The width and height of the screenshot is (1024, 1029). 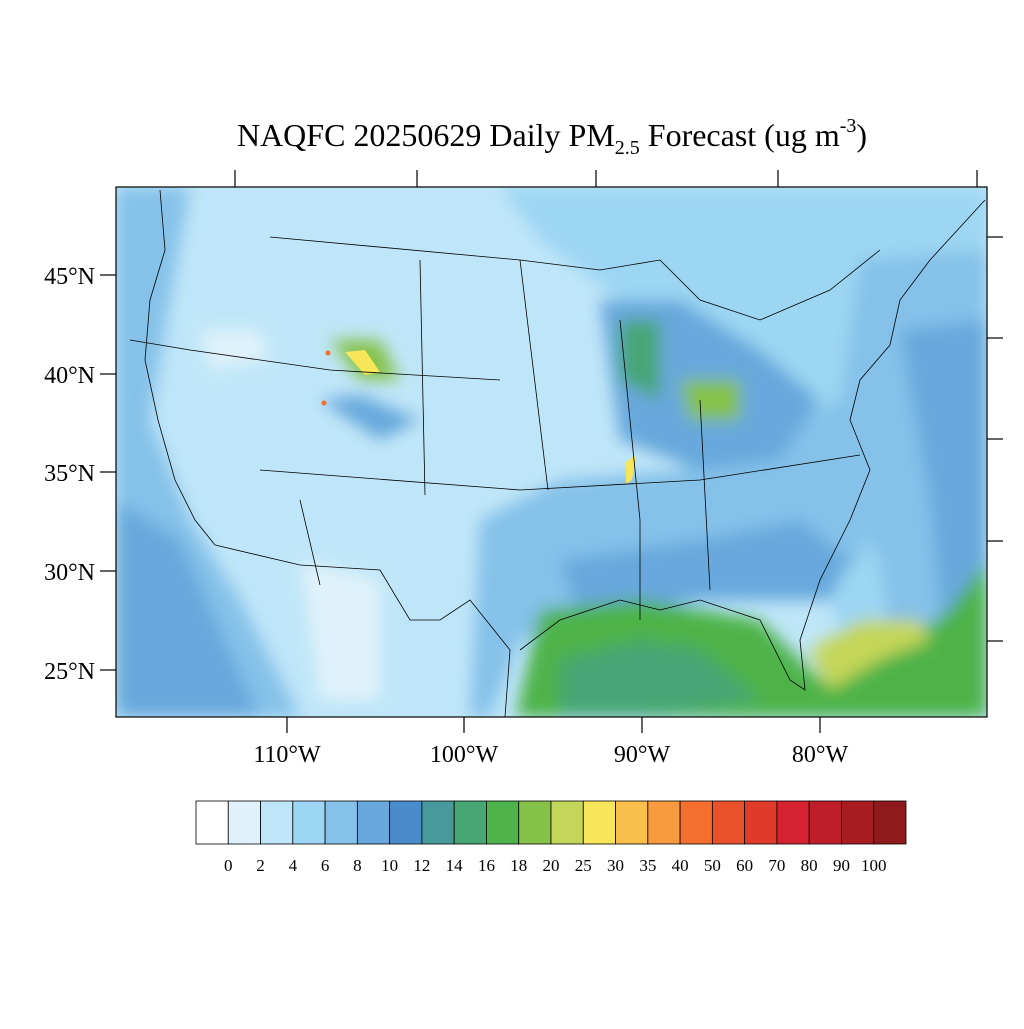 I want to click on colorbar-label: 4, so click(x=293, y=865).